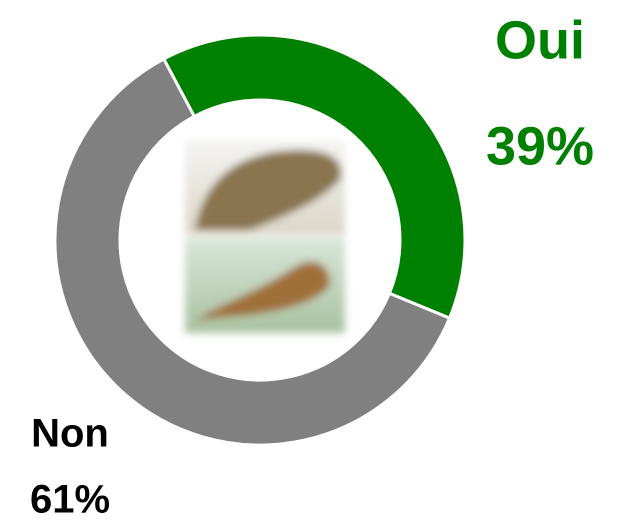 The image size is (623, 521). What do you see at coordinates (265, 236) in the screenshot?
I see `center-image` at bounding box center [265, 236].